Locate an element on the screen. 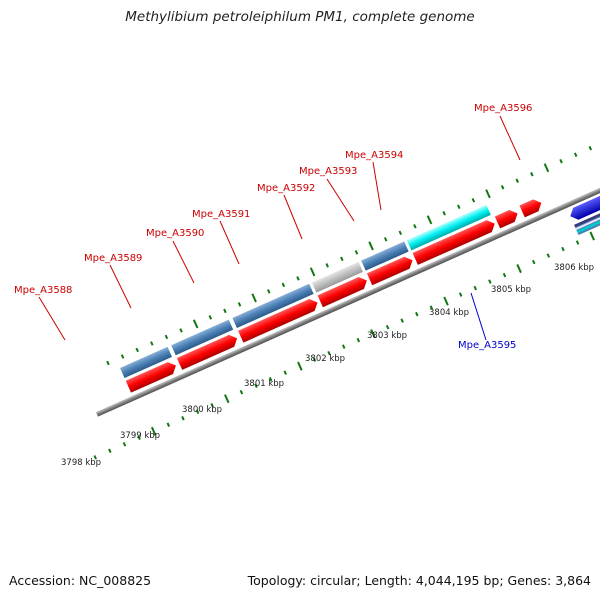 This screenshot has height=600, width=600. ruler-label-3804: 3804 kbp is located at coordinates (449, 313).